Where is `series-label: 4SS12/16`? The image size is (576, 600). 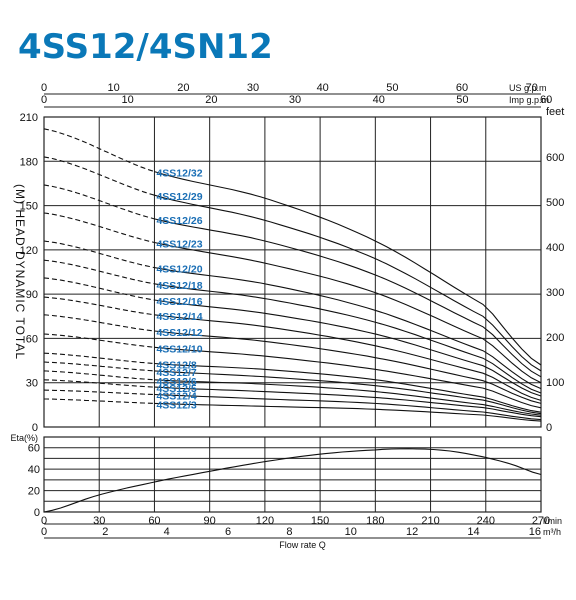
series-label: 4SS12/16 is located at coordinates (179, 302).